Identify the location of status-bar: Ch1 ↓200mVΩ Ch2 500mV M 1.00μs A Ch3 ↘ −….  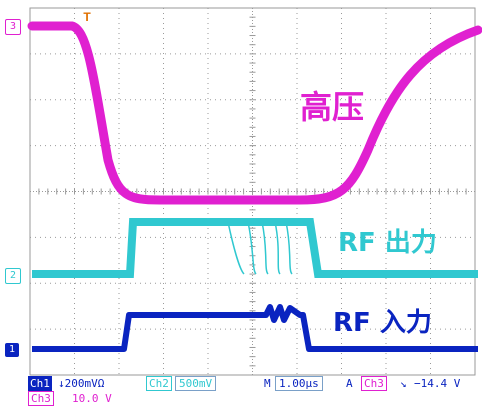
(253, 391).